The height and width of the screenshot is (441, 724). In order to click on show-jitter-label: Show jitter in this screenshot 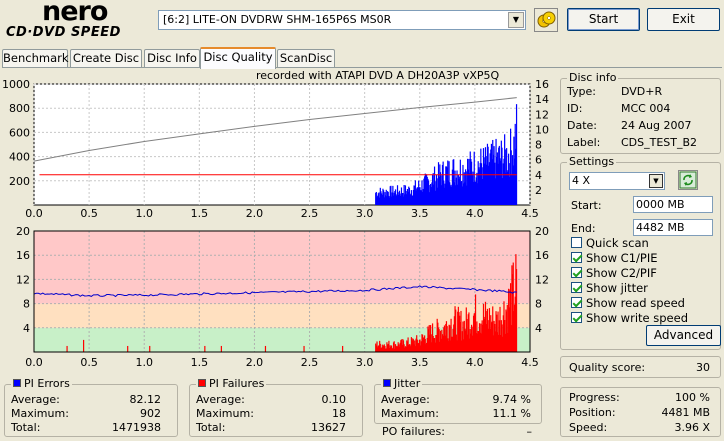, I will do `click(617, 288)`.